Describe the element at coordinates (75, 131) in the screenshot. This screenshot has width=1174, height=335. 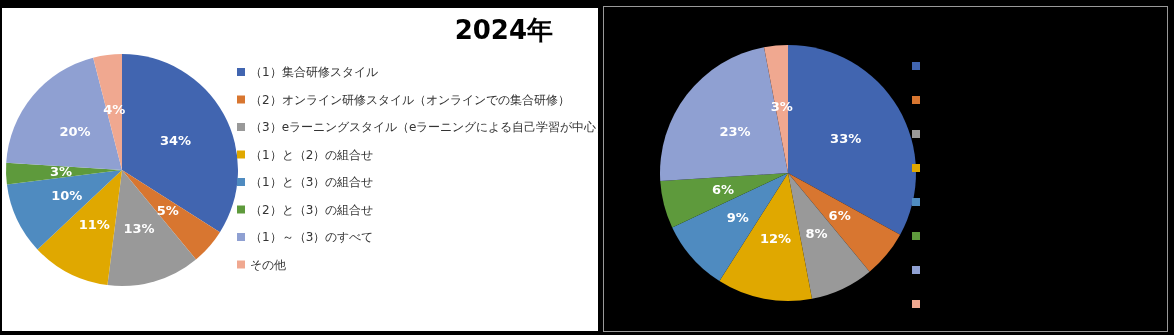
I see `data-label: 20%` at that location.